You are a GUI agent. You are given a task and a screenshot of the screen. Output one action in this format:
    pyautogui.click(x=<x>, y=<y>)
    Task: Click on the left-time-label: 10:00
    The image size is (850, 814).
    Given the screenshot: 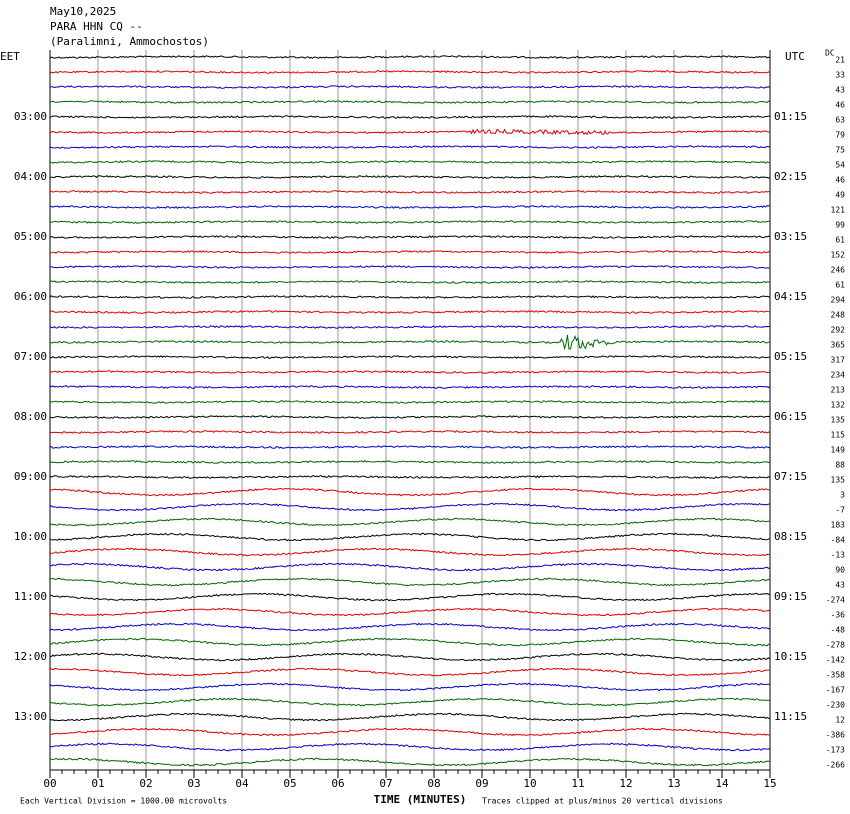 What is the action you would take?
    pyautogui.click(x=30, y=536)
    